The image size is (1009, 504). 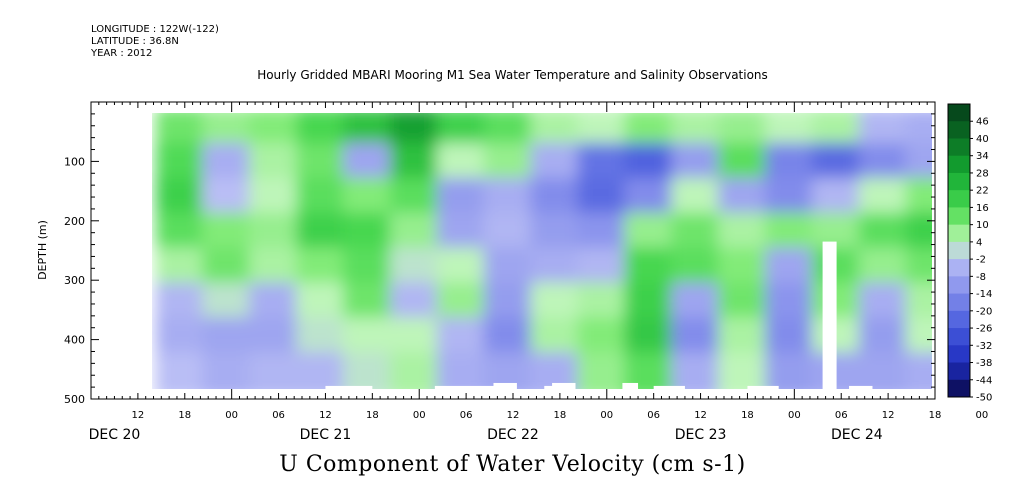 I want to click on colorbar-label: -20, so click(x=984, y=311).